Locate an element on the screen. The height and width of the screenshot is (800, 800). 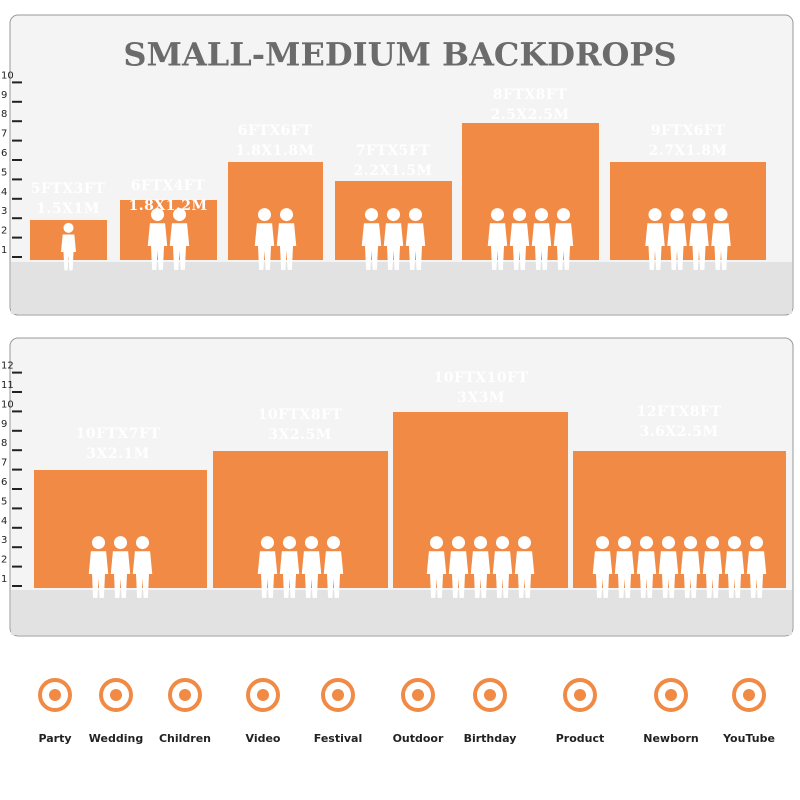
size-ft: 10FTX8FT is located at coordinates (300, 415).